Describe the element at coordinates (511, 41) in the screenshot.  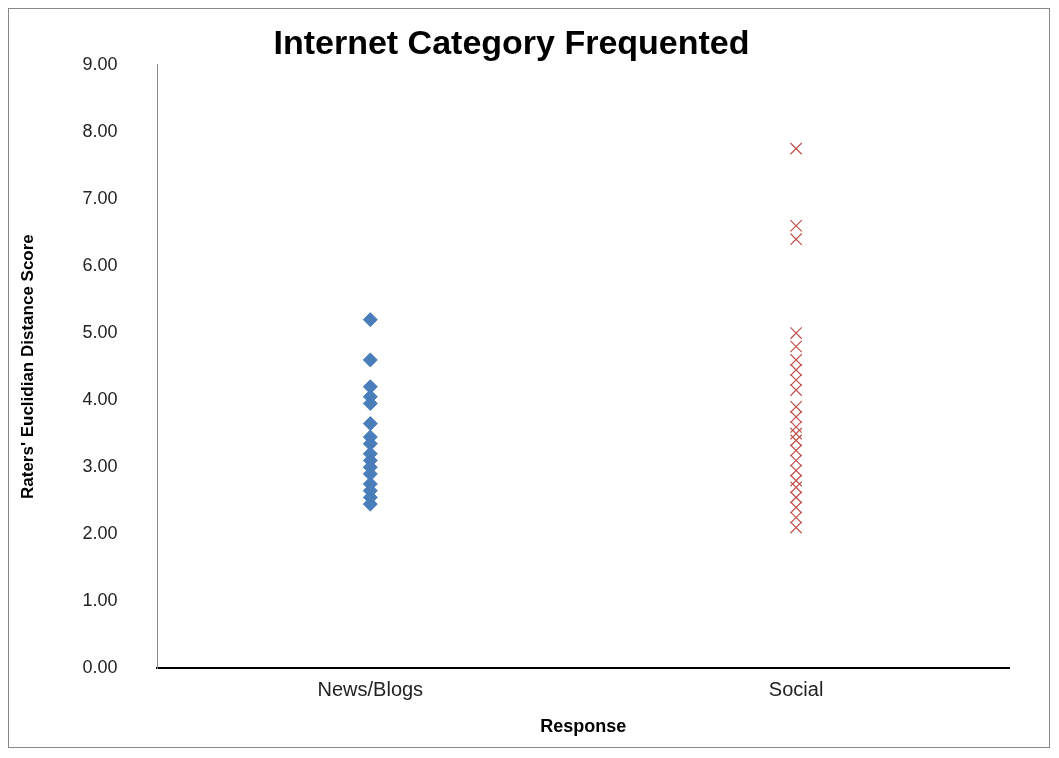
I see `chart-title: Internet Category Frequented` at that location.